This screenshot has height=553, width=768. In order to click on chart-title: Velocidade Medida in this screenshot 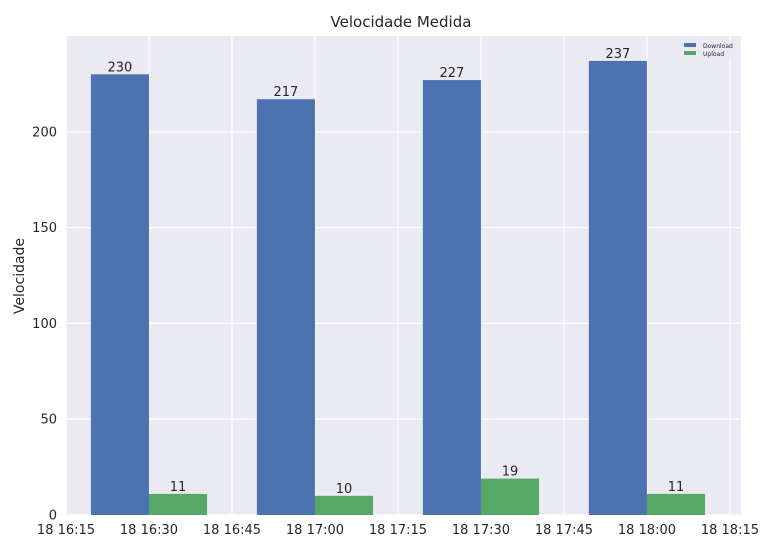, I will do `click(401, 22)`.